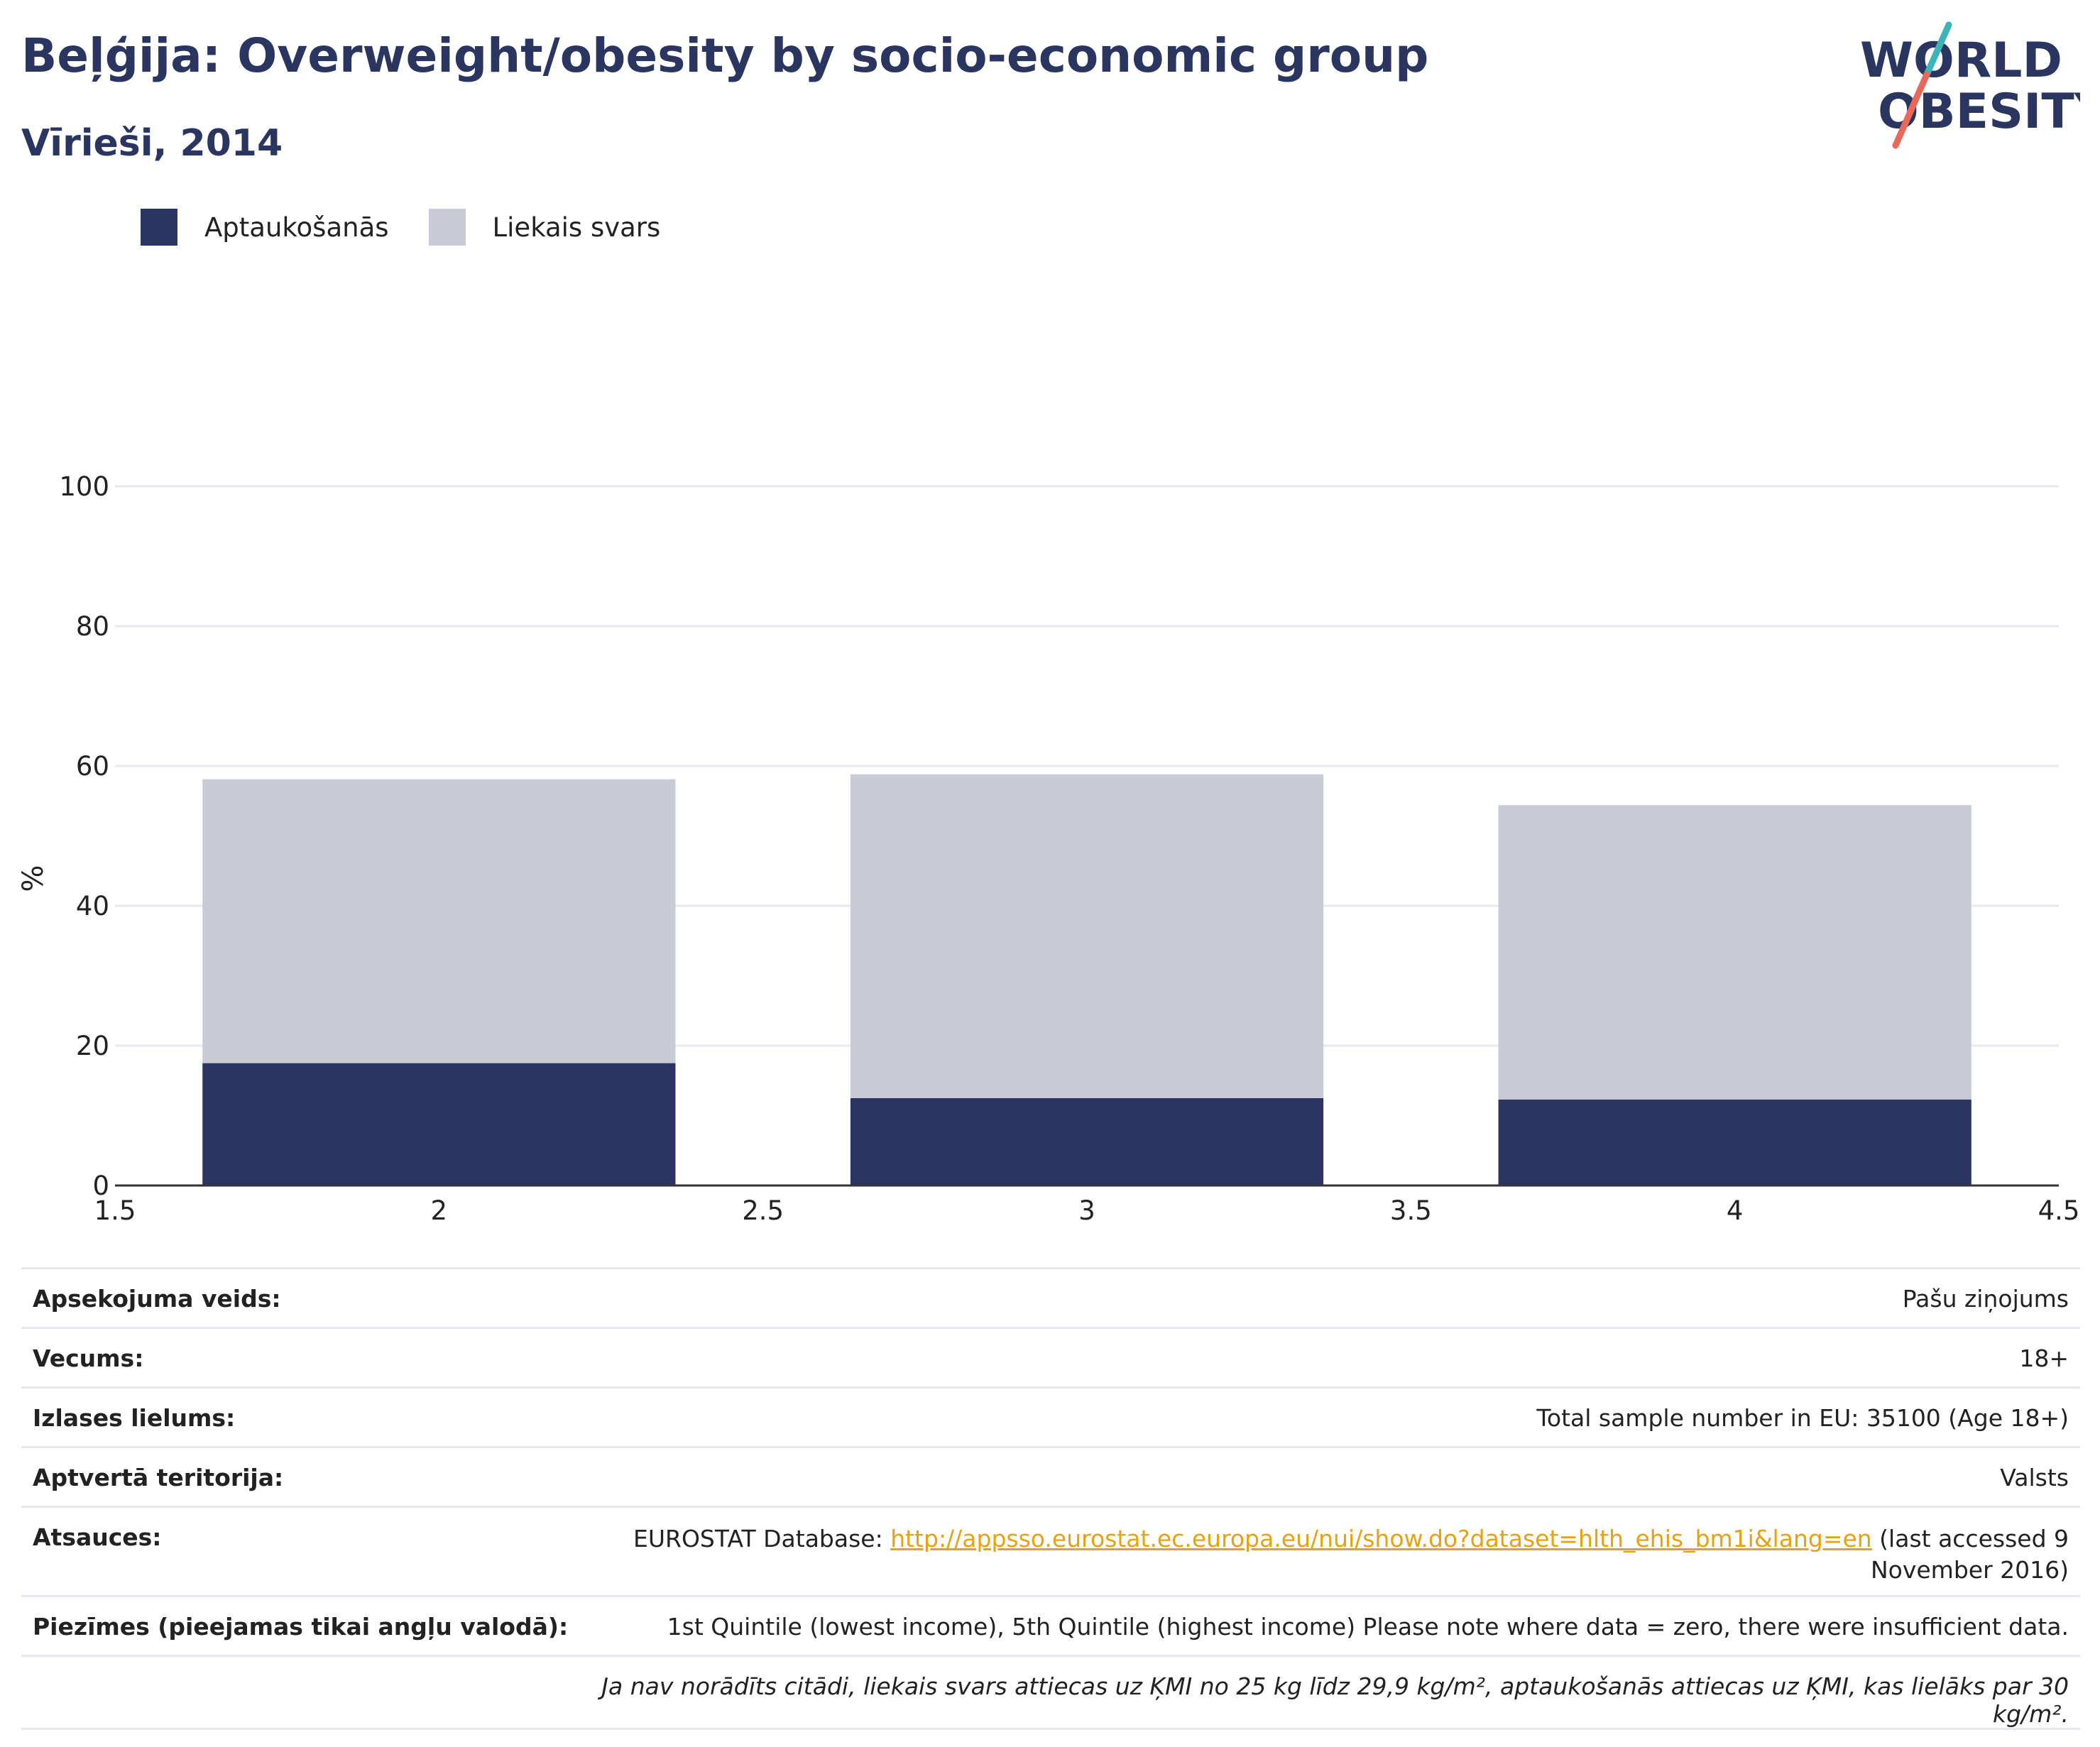  Describe the element at coordinates (763, 1210) in the screenshot. I see `x-tick-label: 2.5` at that location.